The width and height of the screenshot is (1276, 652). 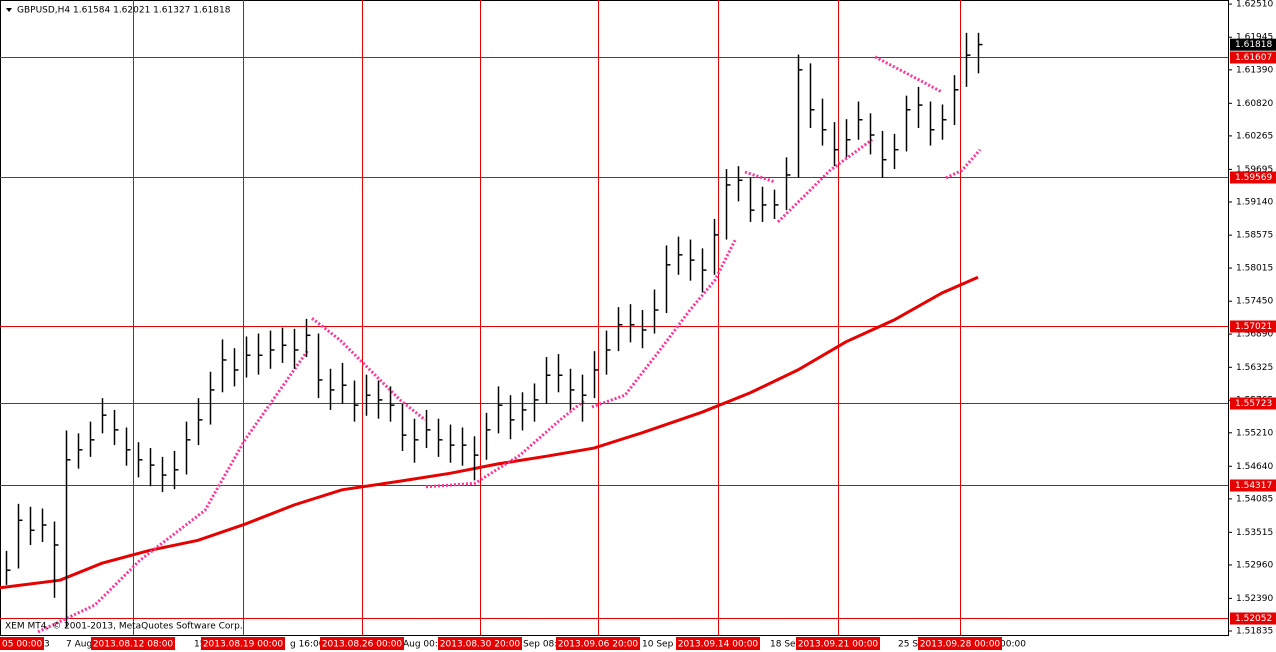 What do you see at coordinates (1013, 645) in the screenshot?
I see `time-label: 00:00` at bounding box center [1013, 645].